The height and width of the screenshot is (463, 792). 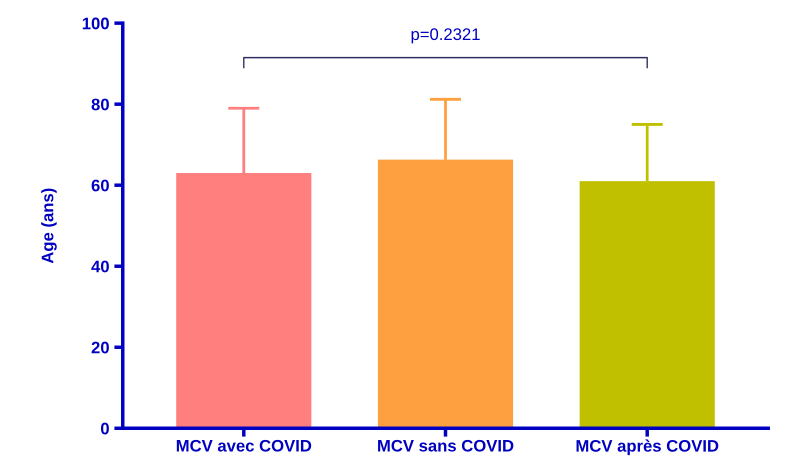 I want to click on annotation: p=0.2321, so click(x=446, y=36).